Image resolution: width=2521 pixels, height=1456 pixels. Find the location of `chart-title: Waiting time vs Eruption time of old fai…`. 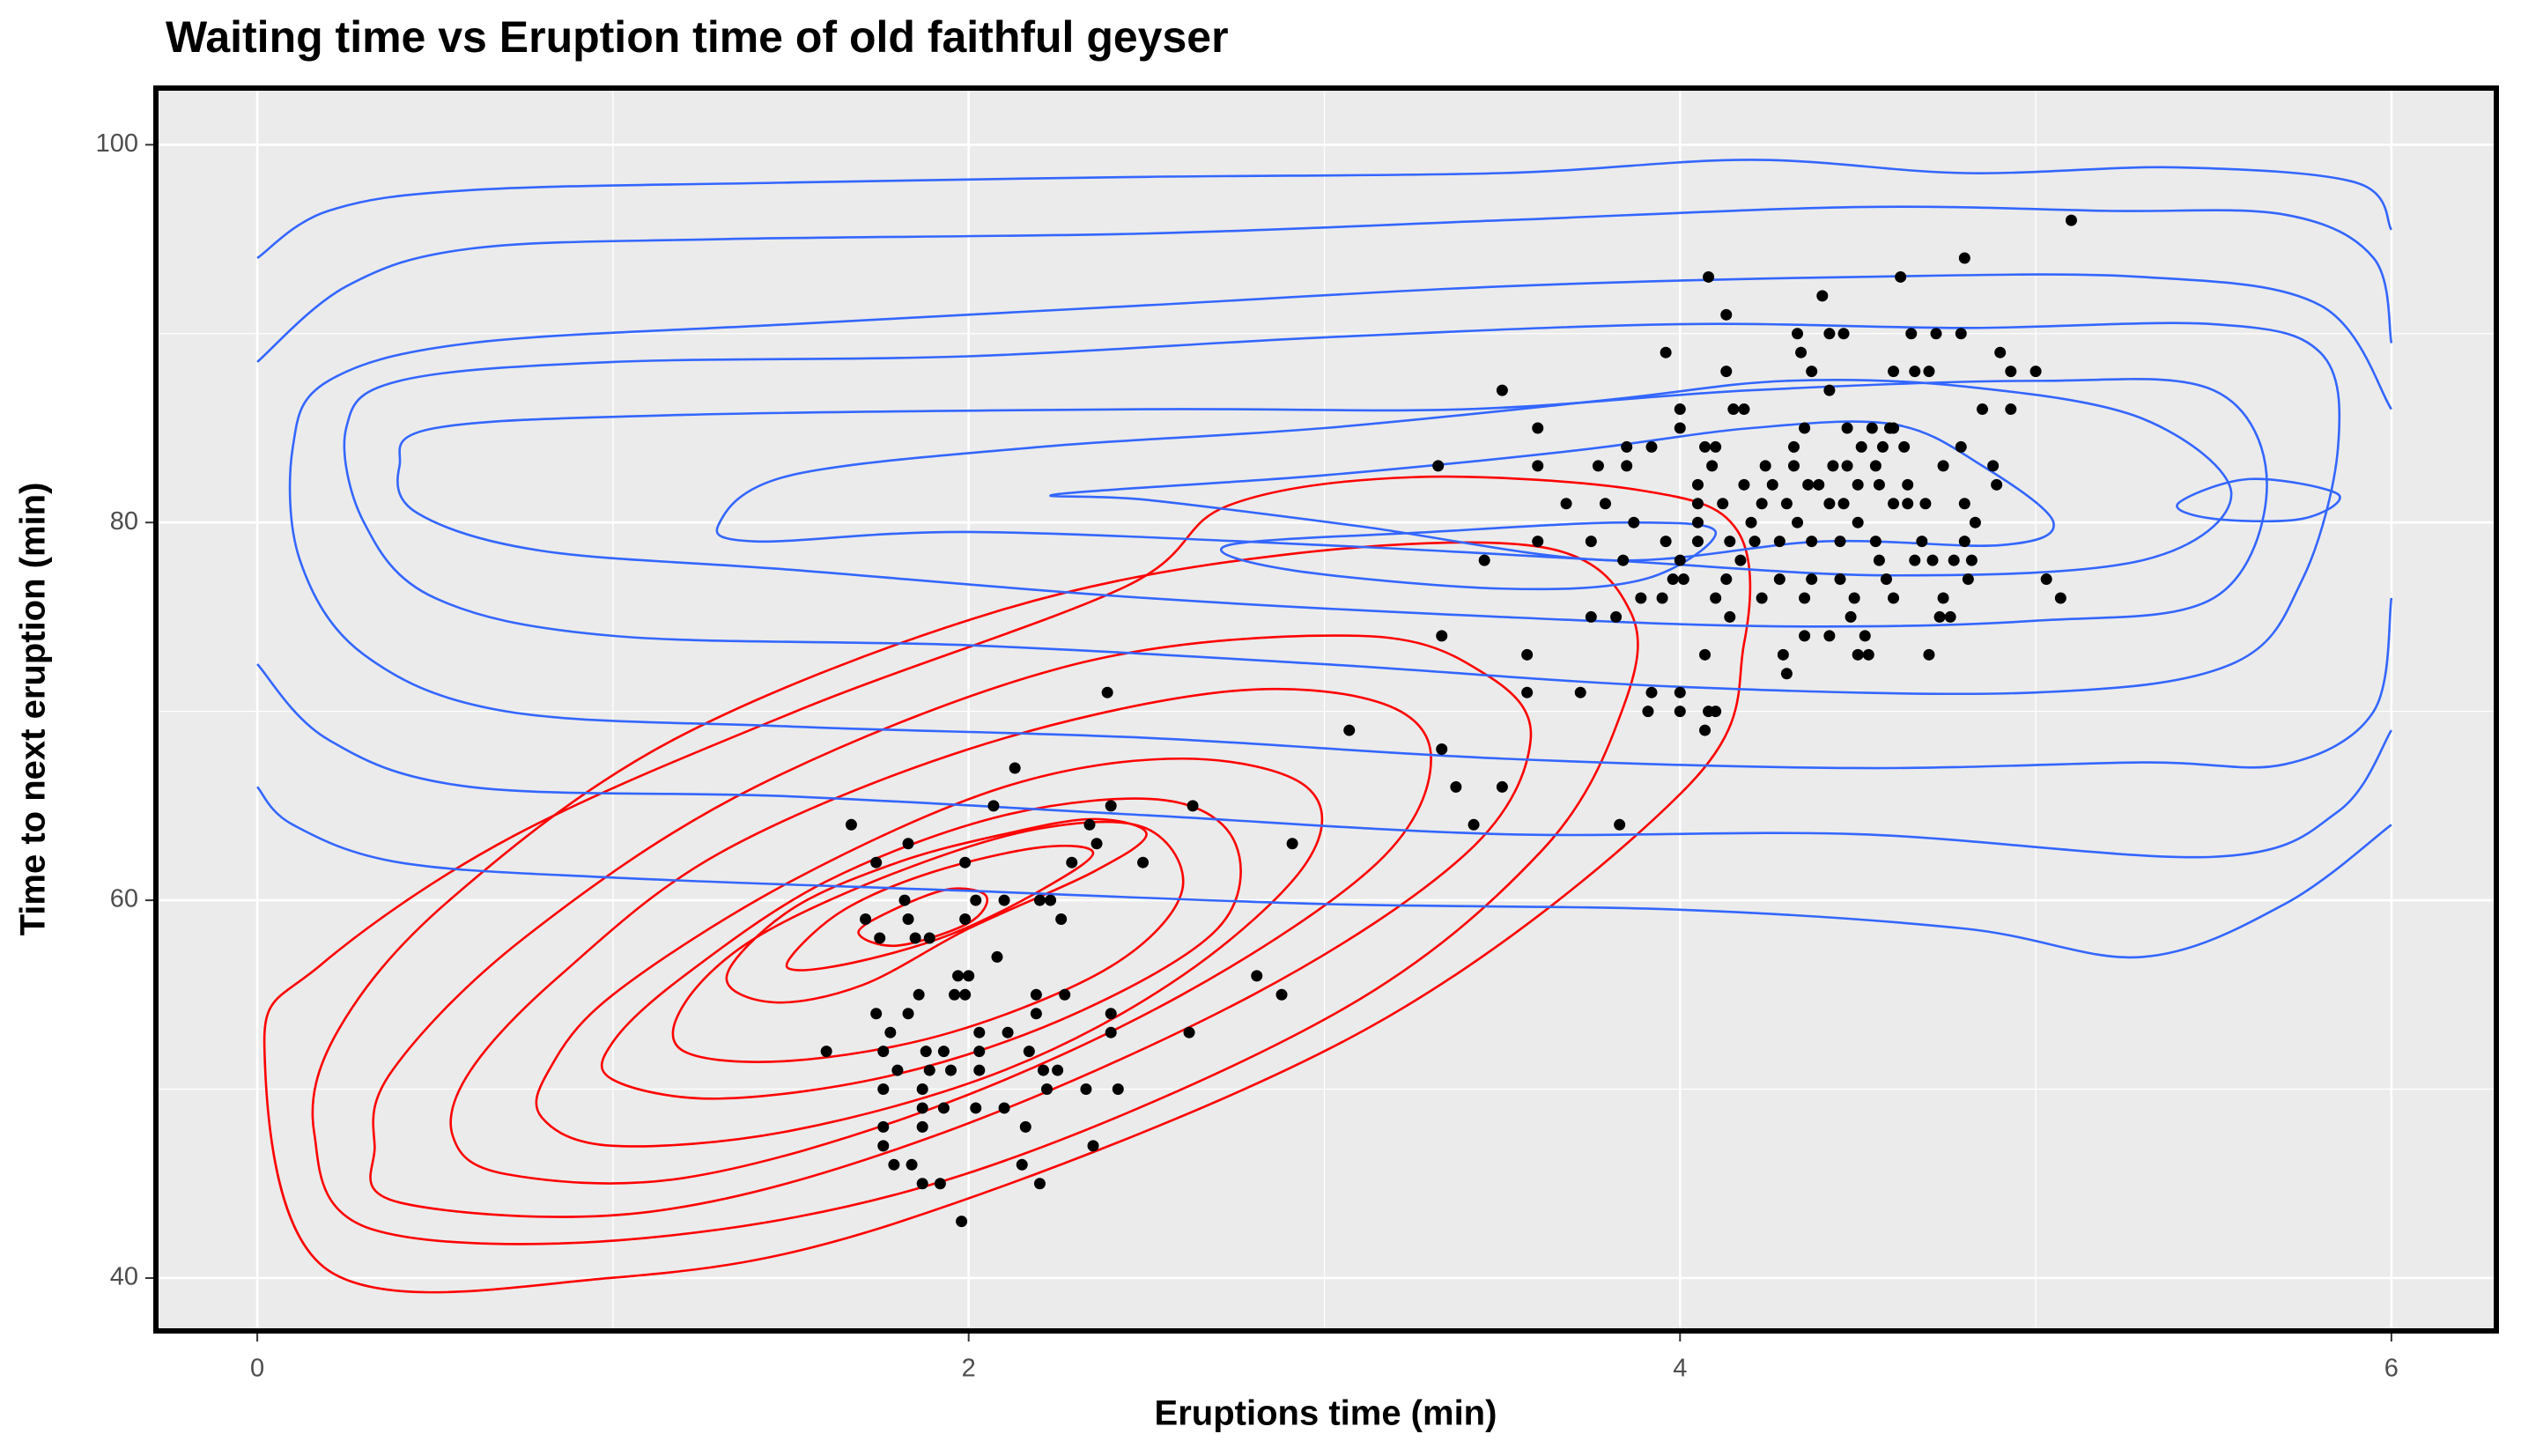

chart-title: Waiting time vs Eruption time of old fai… is located at coordinates (697, 37).